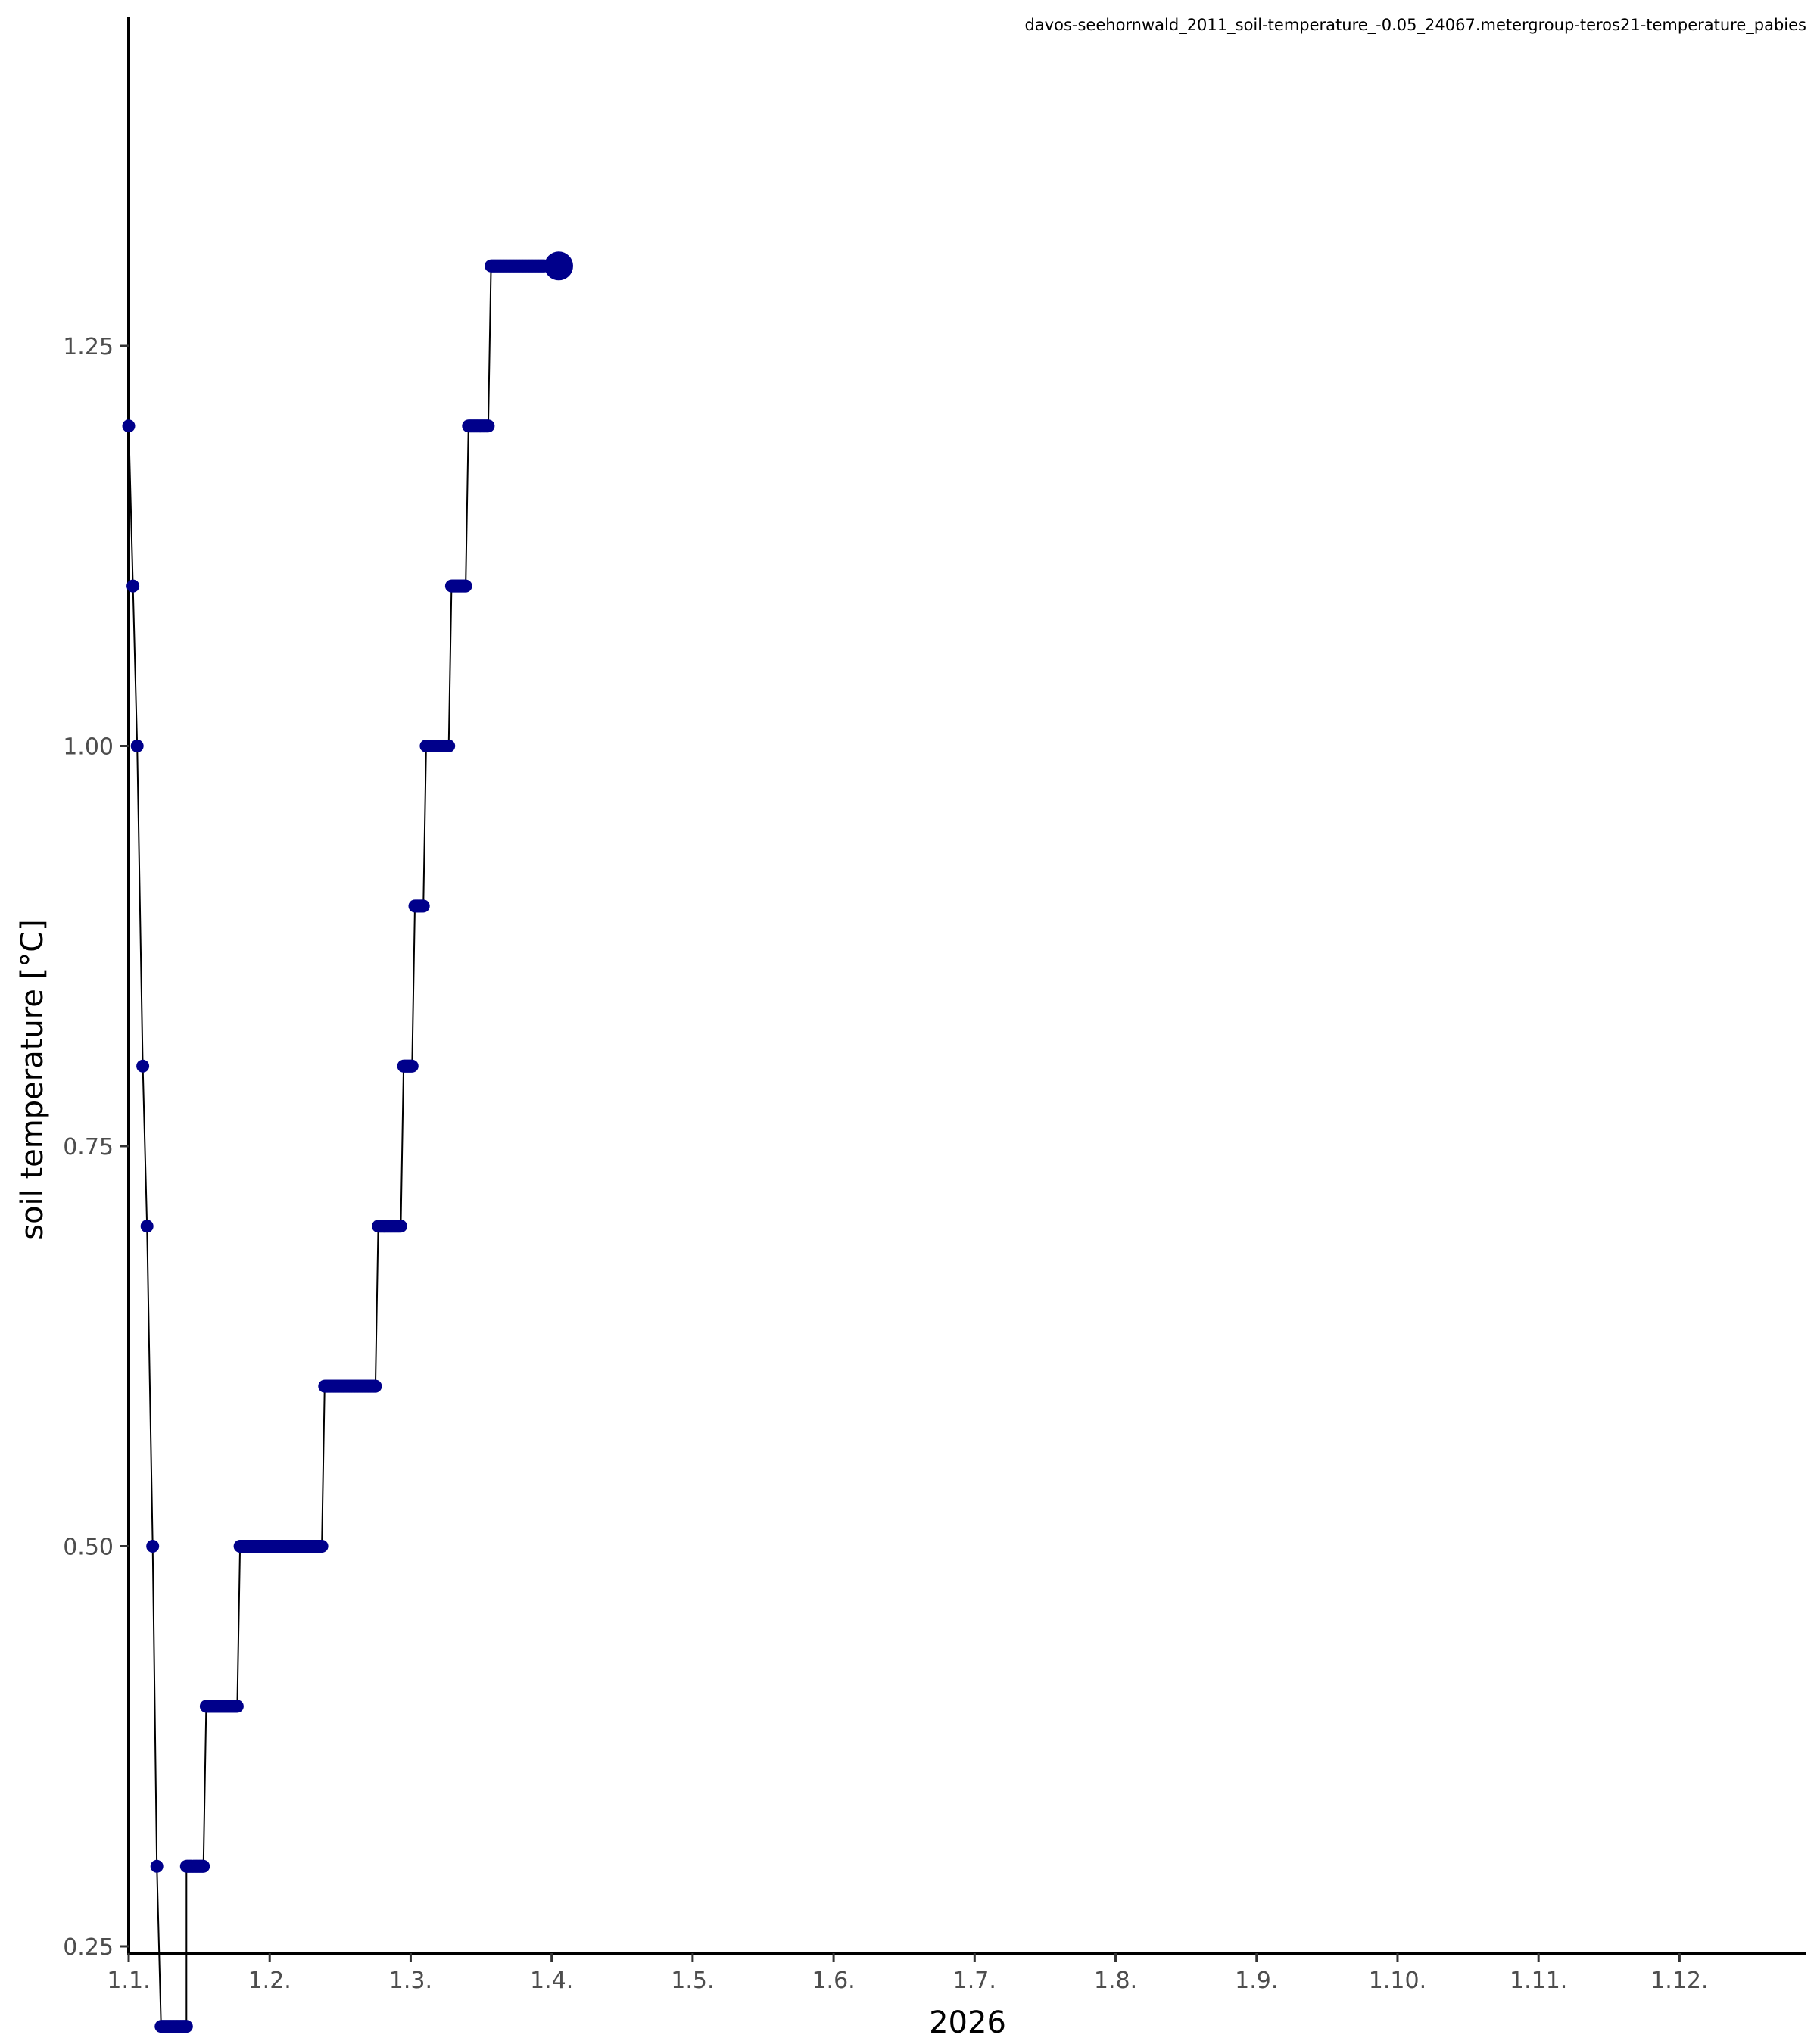 The image size is (1817, 2044). I want to click on x-tick-label: 1.12., so click(1679, 1981).